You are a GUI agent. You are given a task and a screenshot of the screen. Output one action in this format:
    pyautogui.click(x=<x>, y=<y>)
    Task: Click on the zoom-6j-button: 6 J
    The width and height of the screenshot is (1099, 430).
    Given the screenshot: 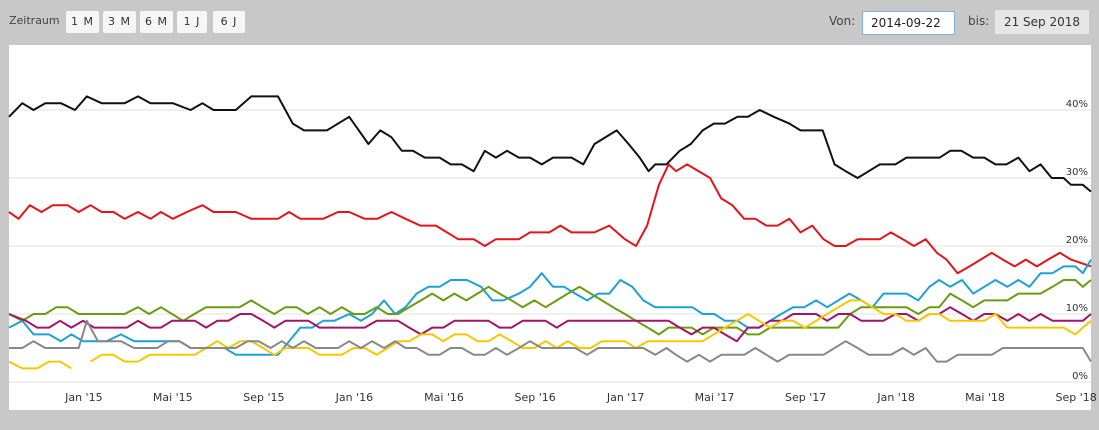 What is the action you would take?
    pyautogui.click(x=229, y=22)
    